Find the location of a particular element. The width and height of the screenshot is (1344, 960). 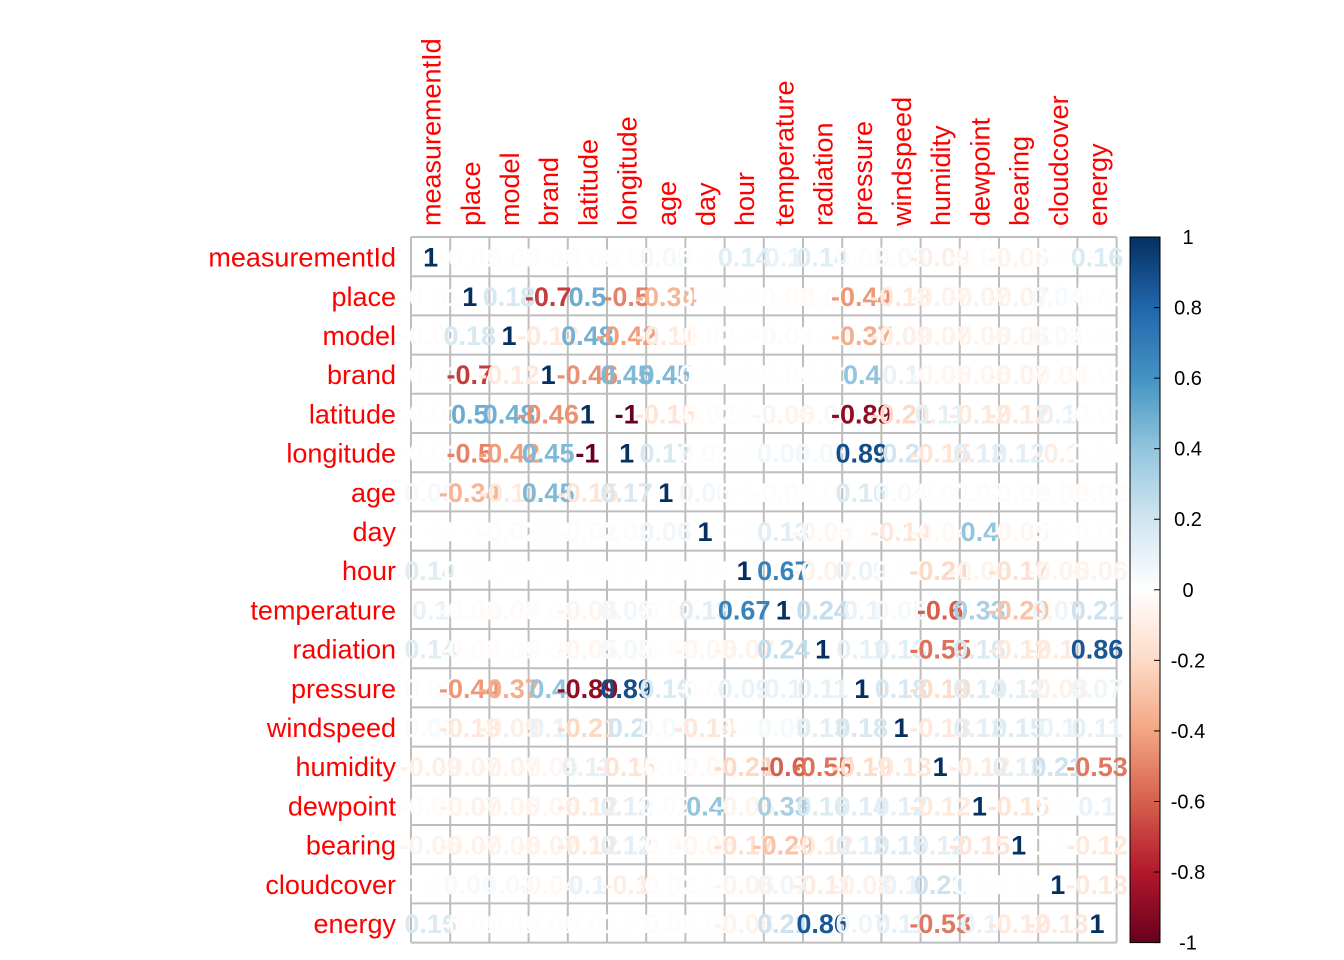

cell-value-day-cloudcover: 0.01 is located at coordinates (1058, 532).